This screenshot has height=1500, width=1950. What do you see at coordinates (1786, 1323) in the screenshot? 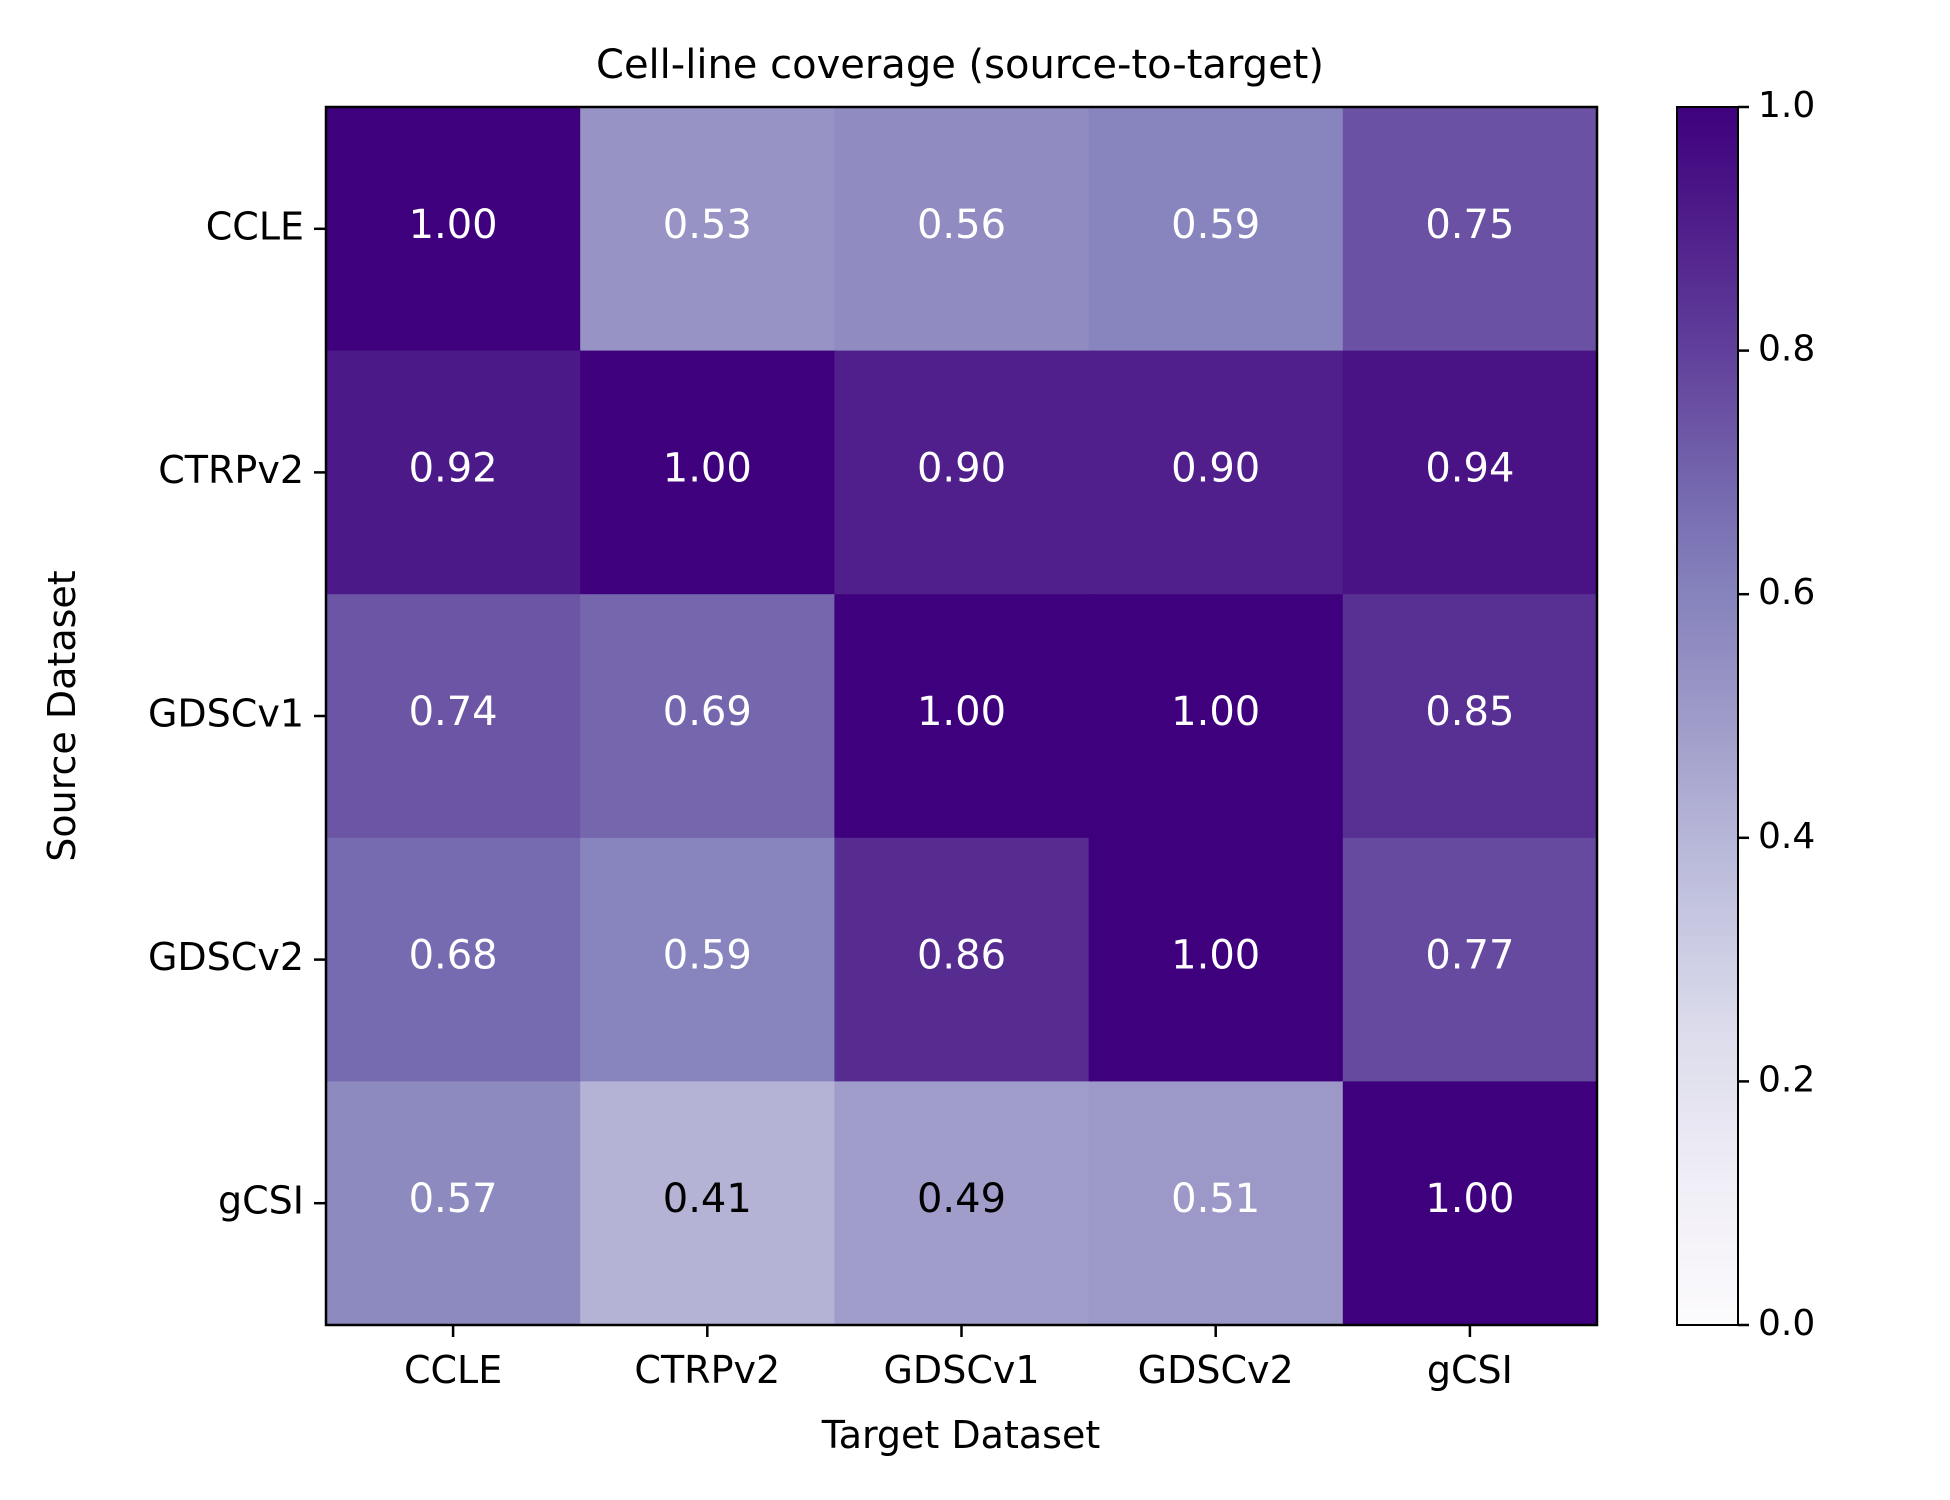
I see `colorbar-tick-label: 0.0` at bounding box center [1786, 1323].